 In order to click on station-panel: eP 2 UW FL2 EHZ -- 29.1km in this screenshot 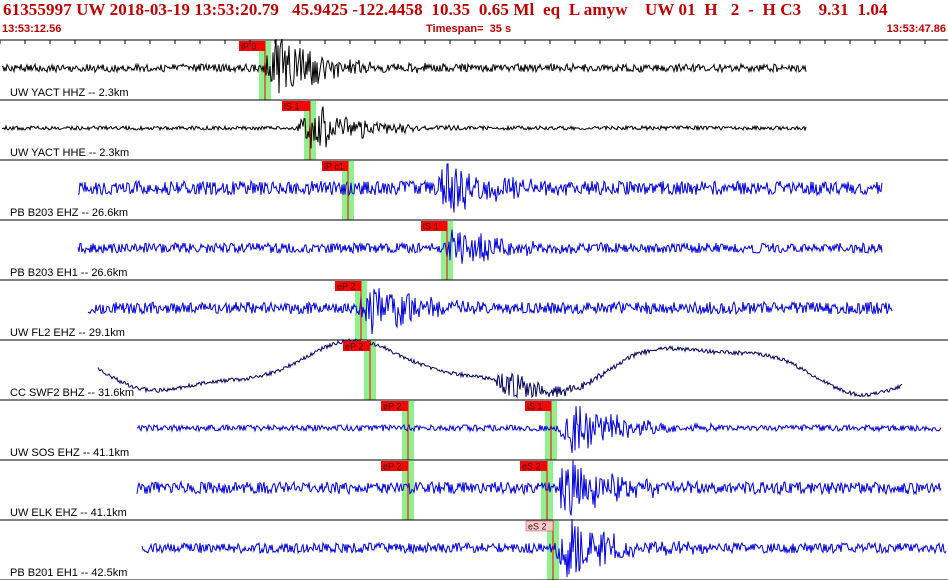, I will do `click(474, 311)`.